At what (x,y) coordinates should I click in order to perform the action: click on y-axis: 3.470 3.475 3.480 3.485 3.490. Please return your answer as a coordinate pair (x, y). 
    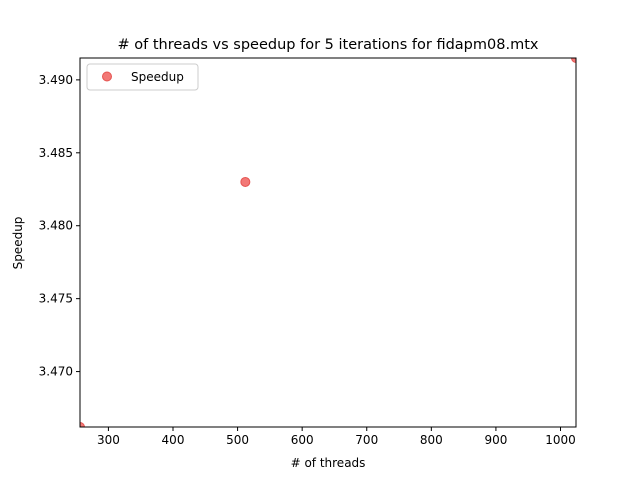
    Looking at the image, I should click on (59, 226).